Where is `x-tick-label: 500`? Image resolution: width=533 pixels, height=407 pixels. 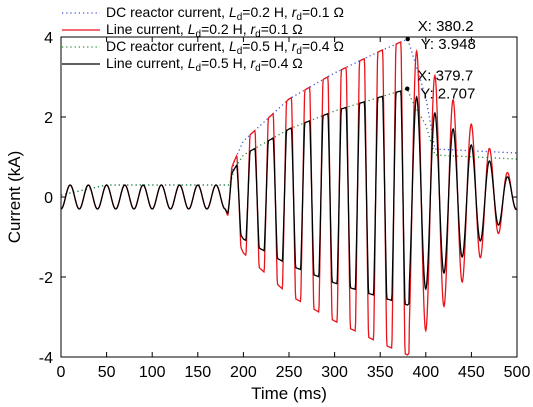
x-tick-label: 500 is located at coordinates (517, 372).